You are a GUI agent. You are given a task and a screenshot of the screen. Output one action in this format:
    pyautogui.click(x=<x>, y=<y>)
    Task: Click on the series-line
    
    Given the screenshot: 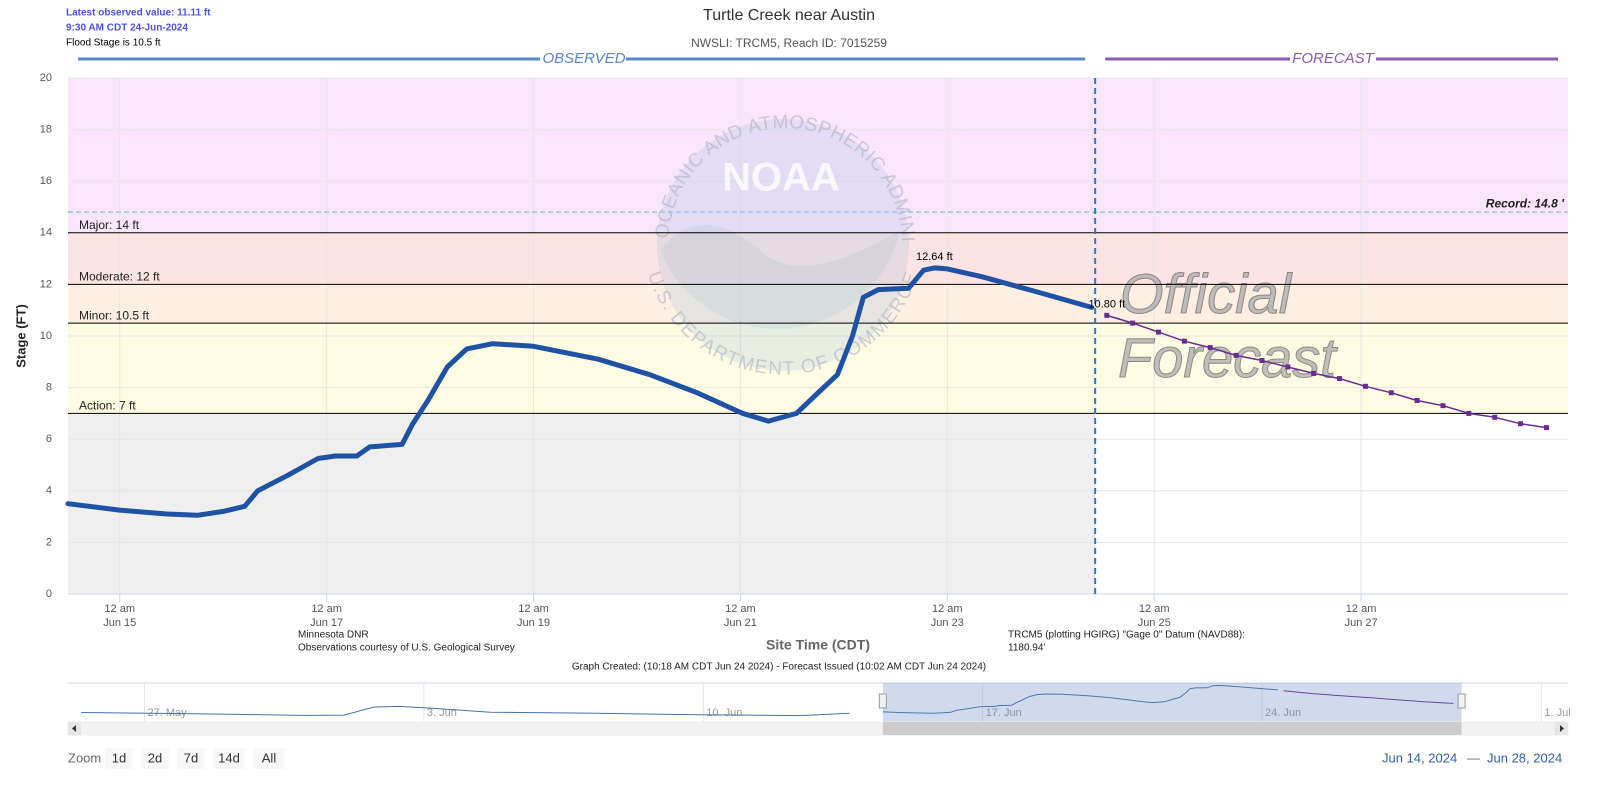 What is the action you would take?
    pyautogui.click(x=1327, y=371)
    